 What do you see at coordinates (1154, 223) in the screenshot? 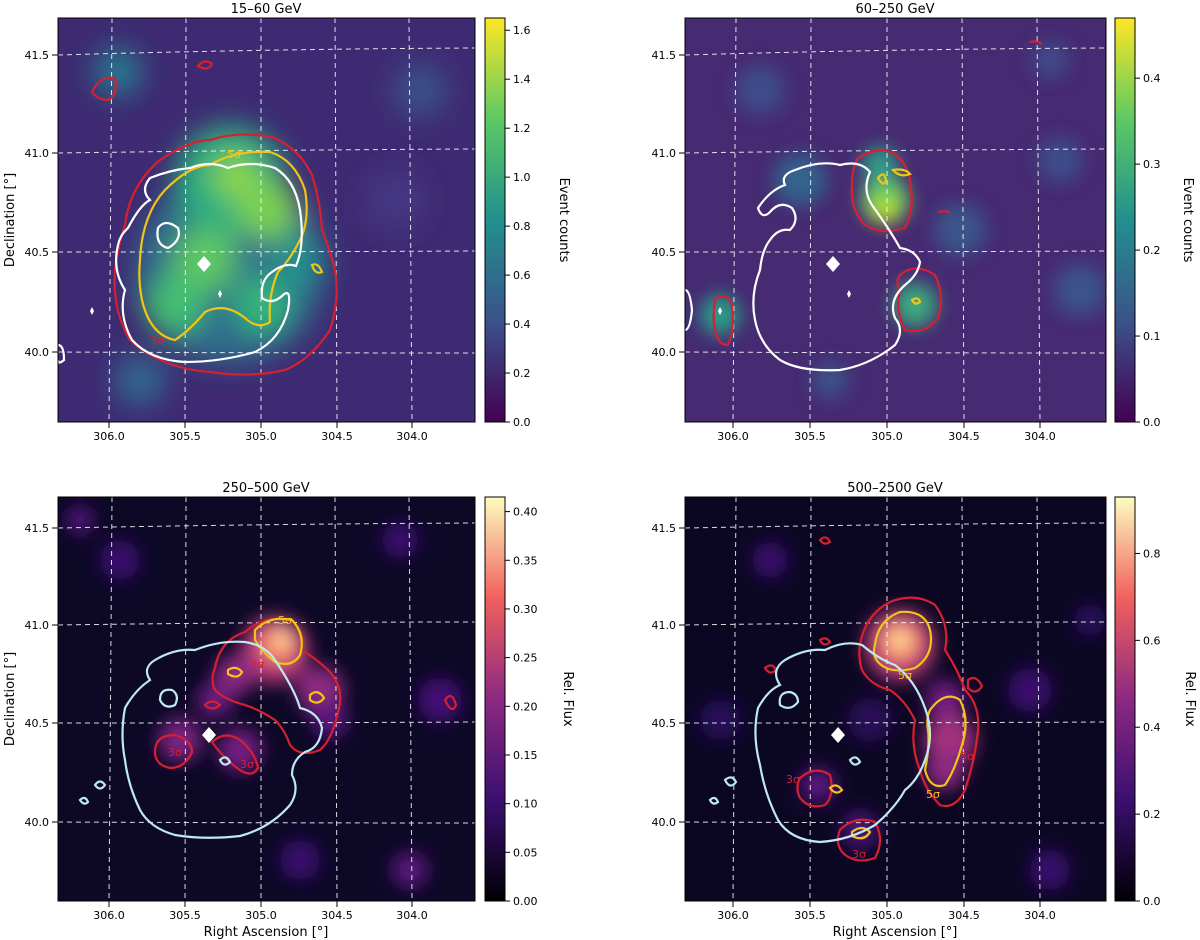
I see `colorbar: 0.0 0.1 0.2 0.3 0.4 Event counts` at bounding box center [1154, 223].